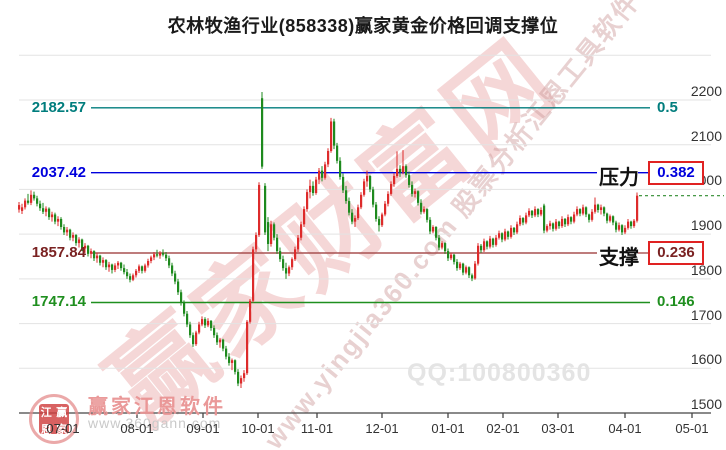 This screenshot has width=726, height=450. Describe the element at coordinates (46, 413) in the screenshot. I see `gann-logo-char: 江` at that location.